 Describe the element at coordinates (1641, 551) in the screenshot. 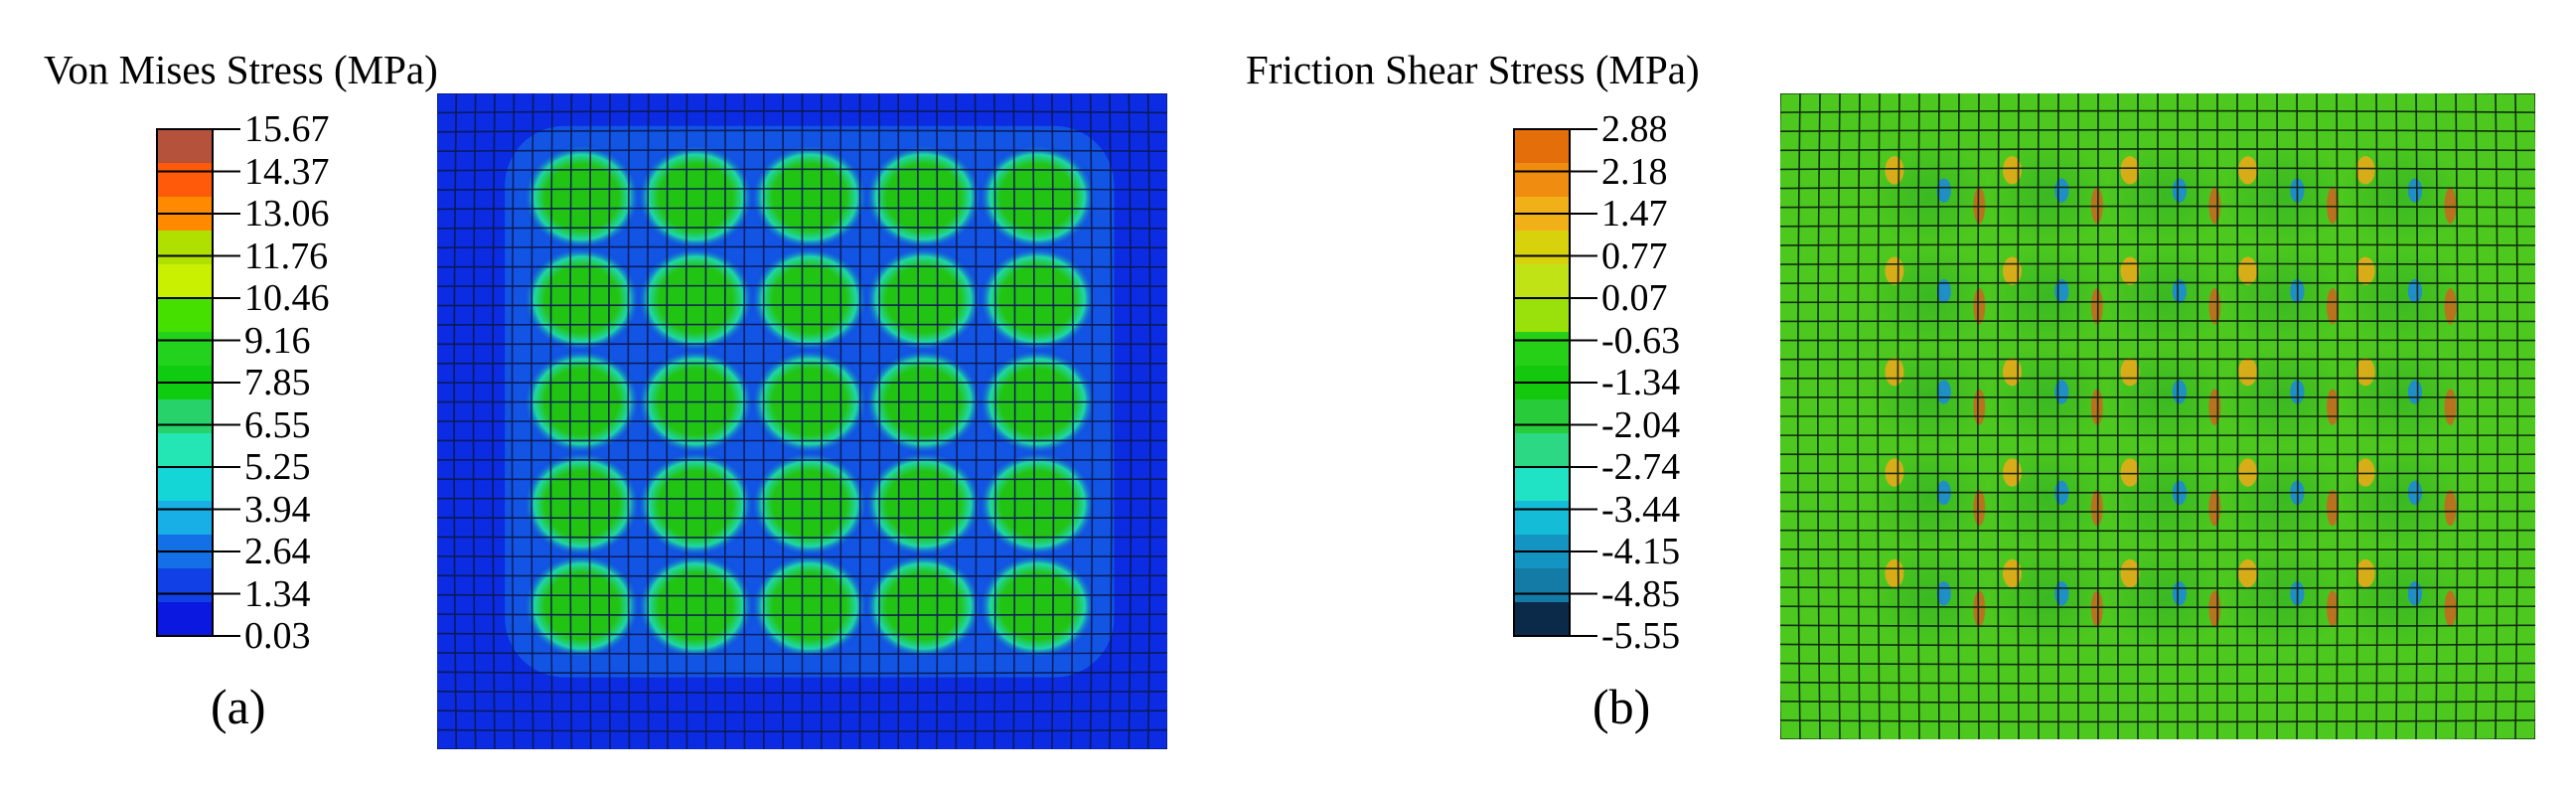

I see `legend-tick-label: -4.15` at that location.